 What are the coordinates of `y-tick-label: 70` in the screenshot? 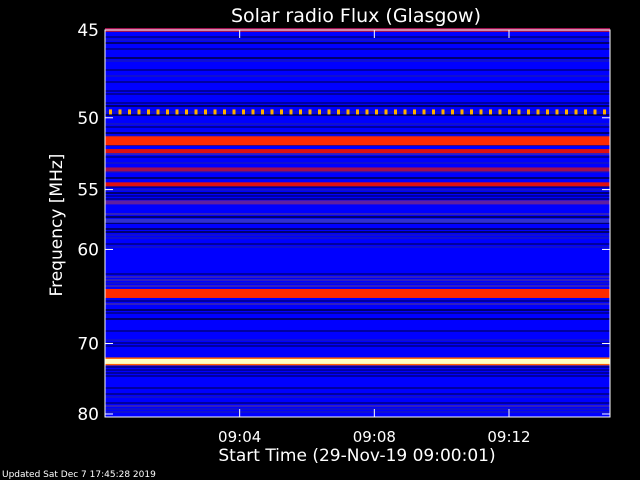 It's located at (88, 344).